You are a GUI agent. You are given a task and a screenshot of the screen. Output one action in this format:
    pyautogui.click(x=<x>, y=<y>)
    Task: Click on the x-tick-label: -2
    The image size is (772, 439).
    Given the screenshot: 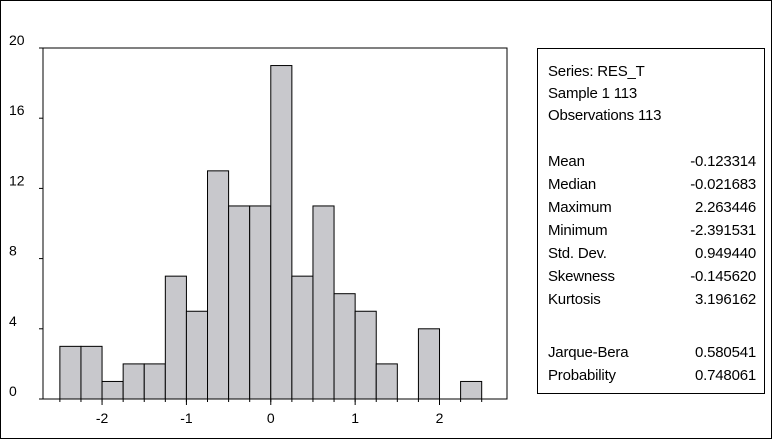 What is the action you would take?
    pyautogui.click(x=102, y=418)
    